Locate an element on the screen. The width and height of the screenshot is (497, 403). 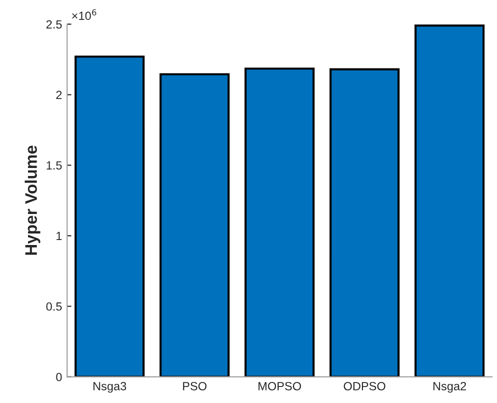
y-tick-label: 1 is located at coordinates (59, 236).